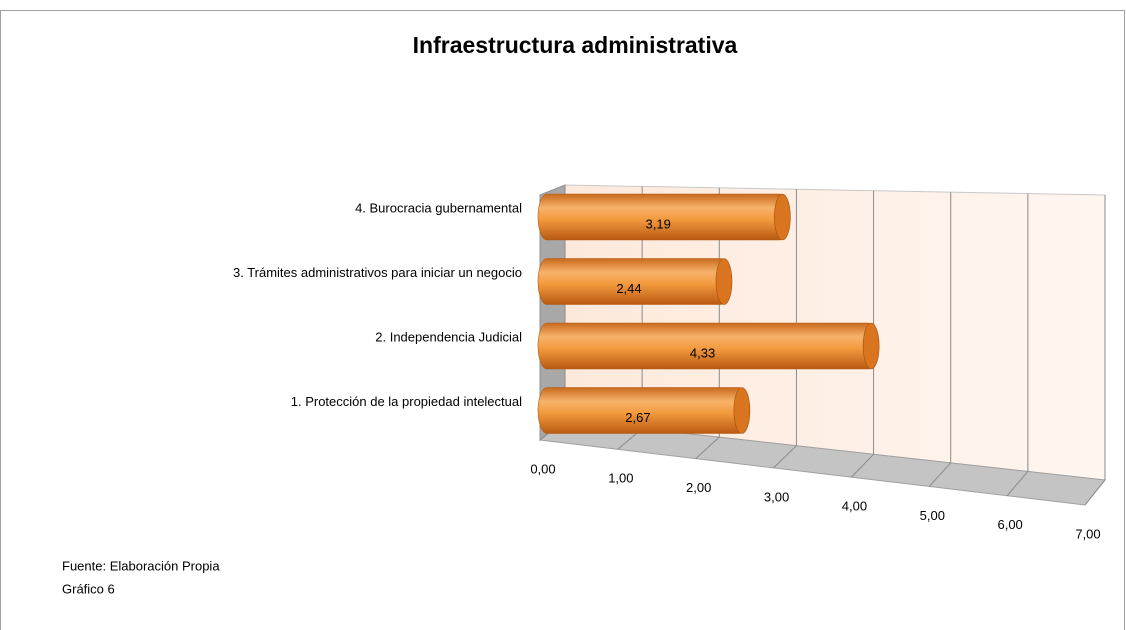 This screenshot has height=630, width=1126. Describe the element at coordinates (932, 515) in the screenshot. I see `x-tick-label: 5,00` at that location.